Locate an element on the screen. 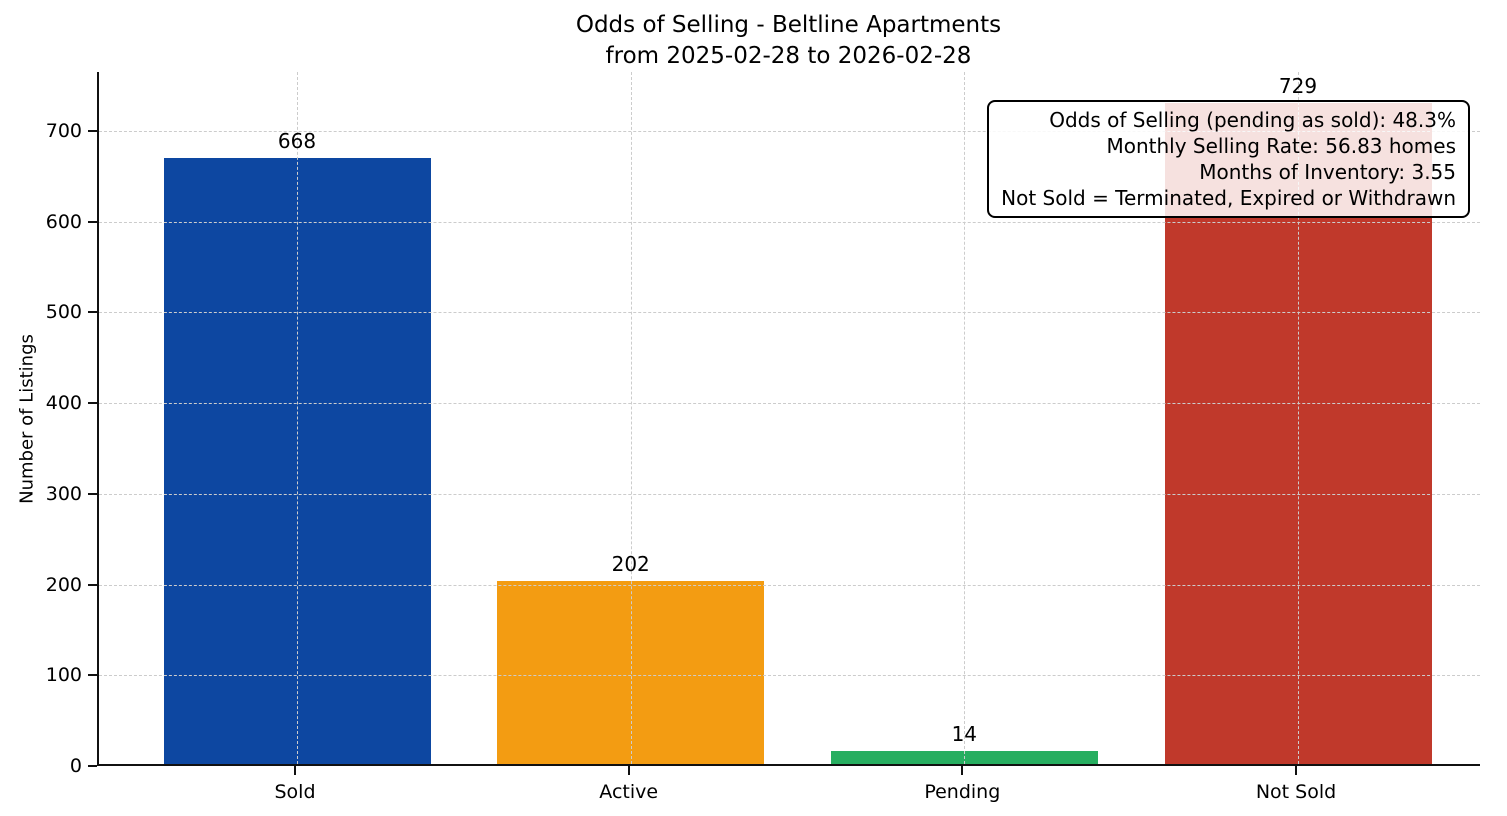  x-tick-label: Pending is located at coordinates (962, 792).